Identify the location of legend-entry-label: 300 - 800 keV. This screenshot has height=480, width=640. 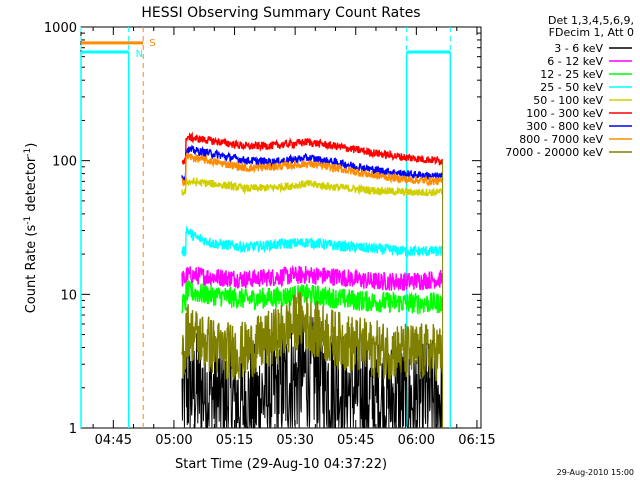
(564, 126).